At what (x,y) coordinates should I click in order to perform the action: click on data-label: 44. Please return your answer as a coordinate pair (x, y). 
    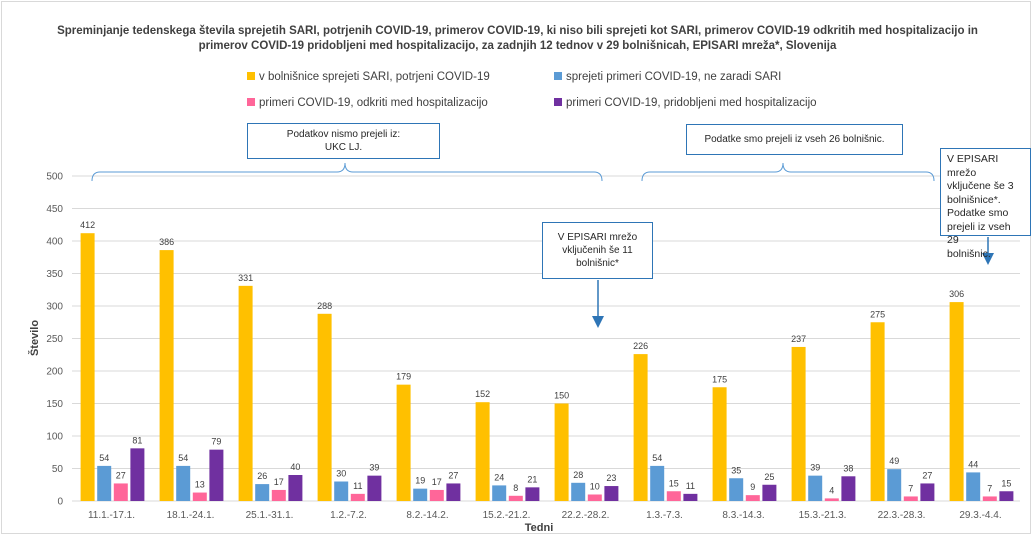
    Looking at the image, I should click on (973, 464).